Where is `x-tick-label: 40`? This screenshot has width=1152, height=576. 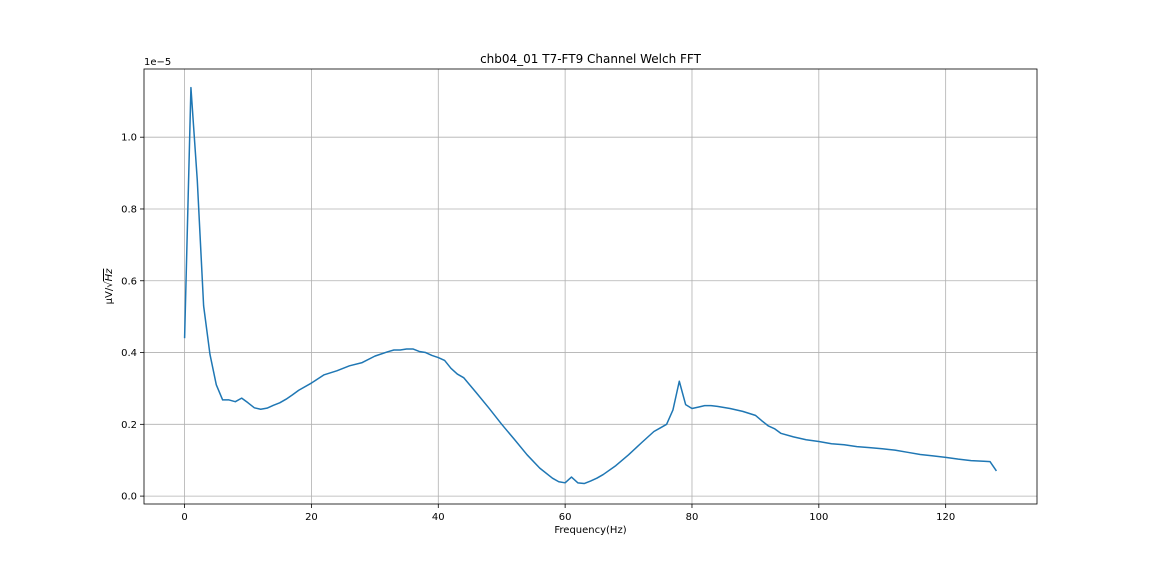 x-tick-label: 40 is located at coordinates (438, 517).